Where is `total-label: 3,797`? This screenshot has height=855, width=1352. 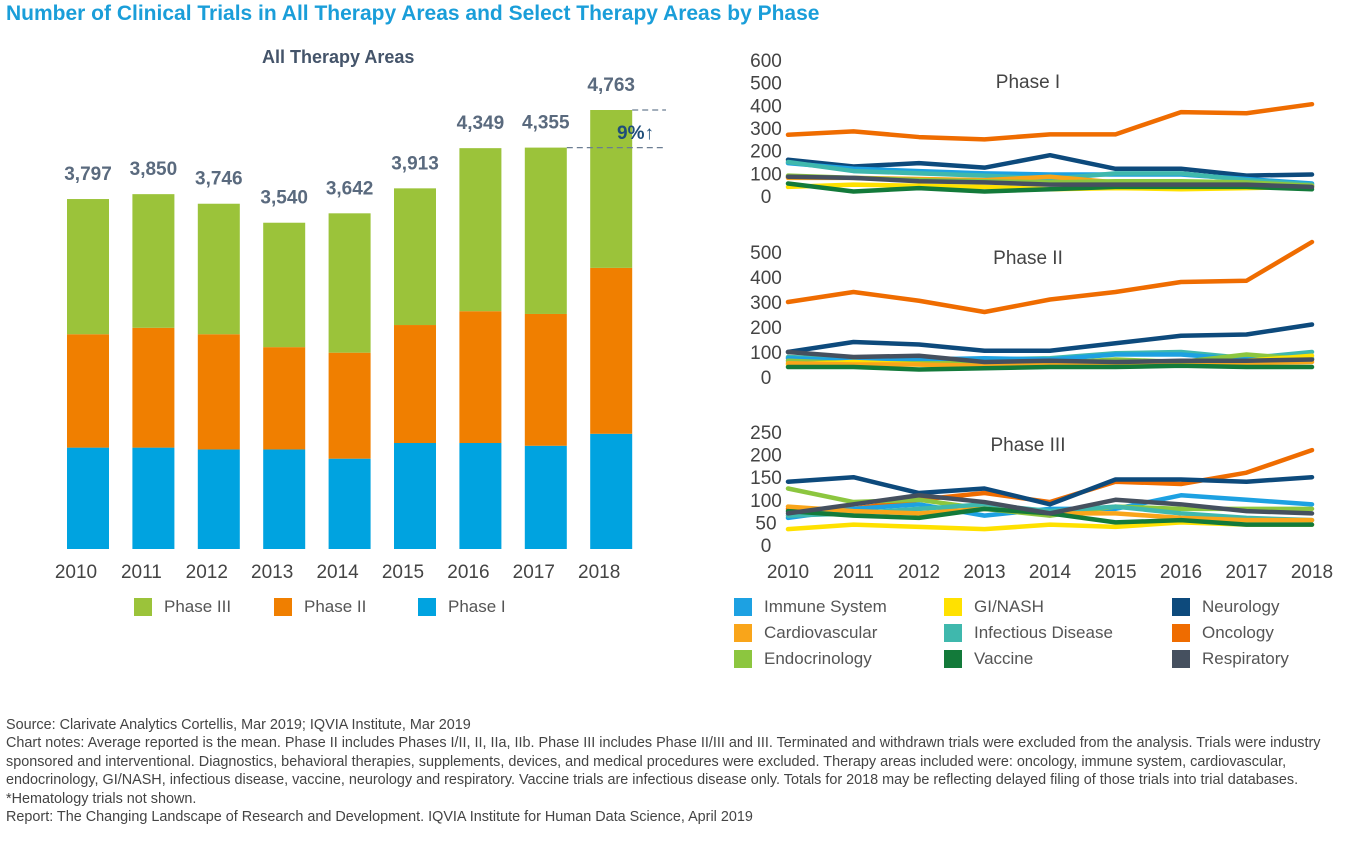
total-label: 3,797 is located at coordinates (88, 174).